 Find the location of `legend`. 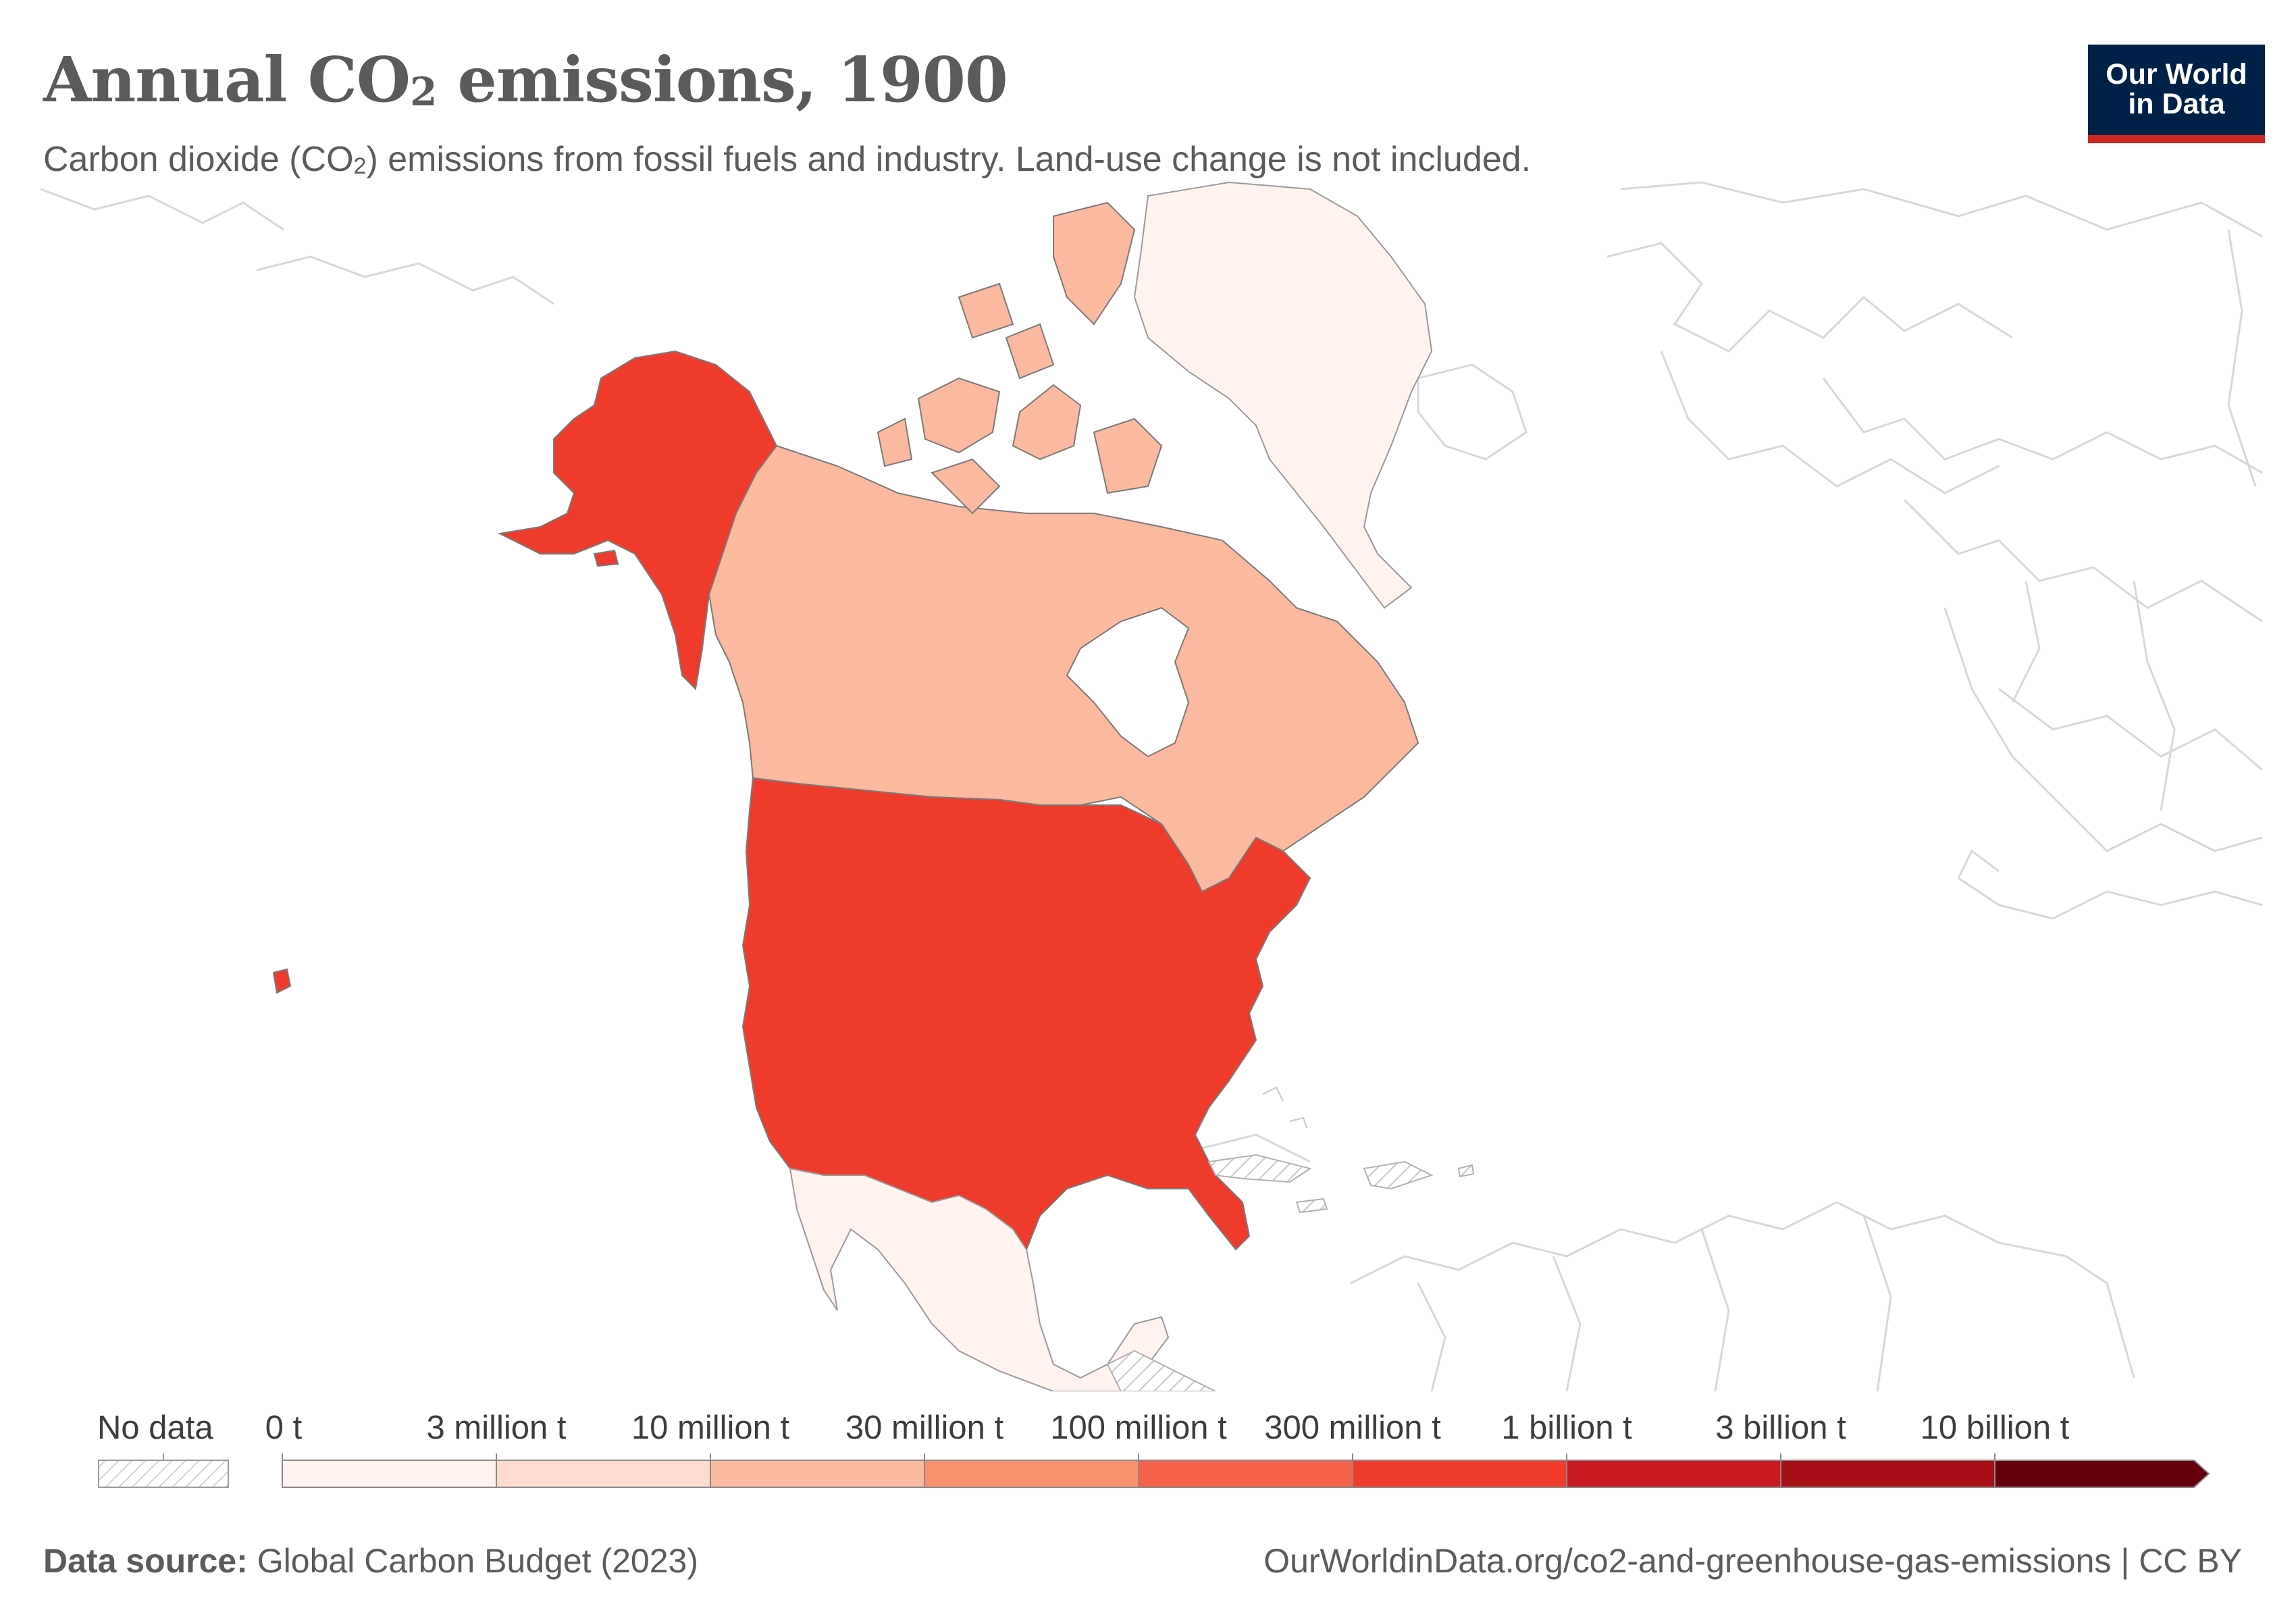

legend is located at coordinates (1154, 1470).